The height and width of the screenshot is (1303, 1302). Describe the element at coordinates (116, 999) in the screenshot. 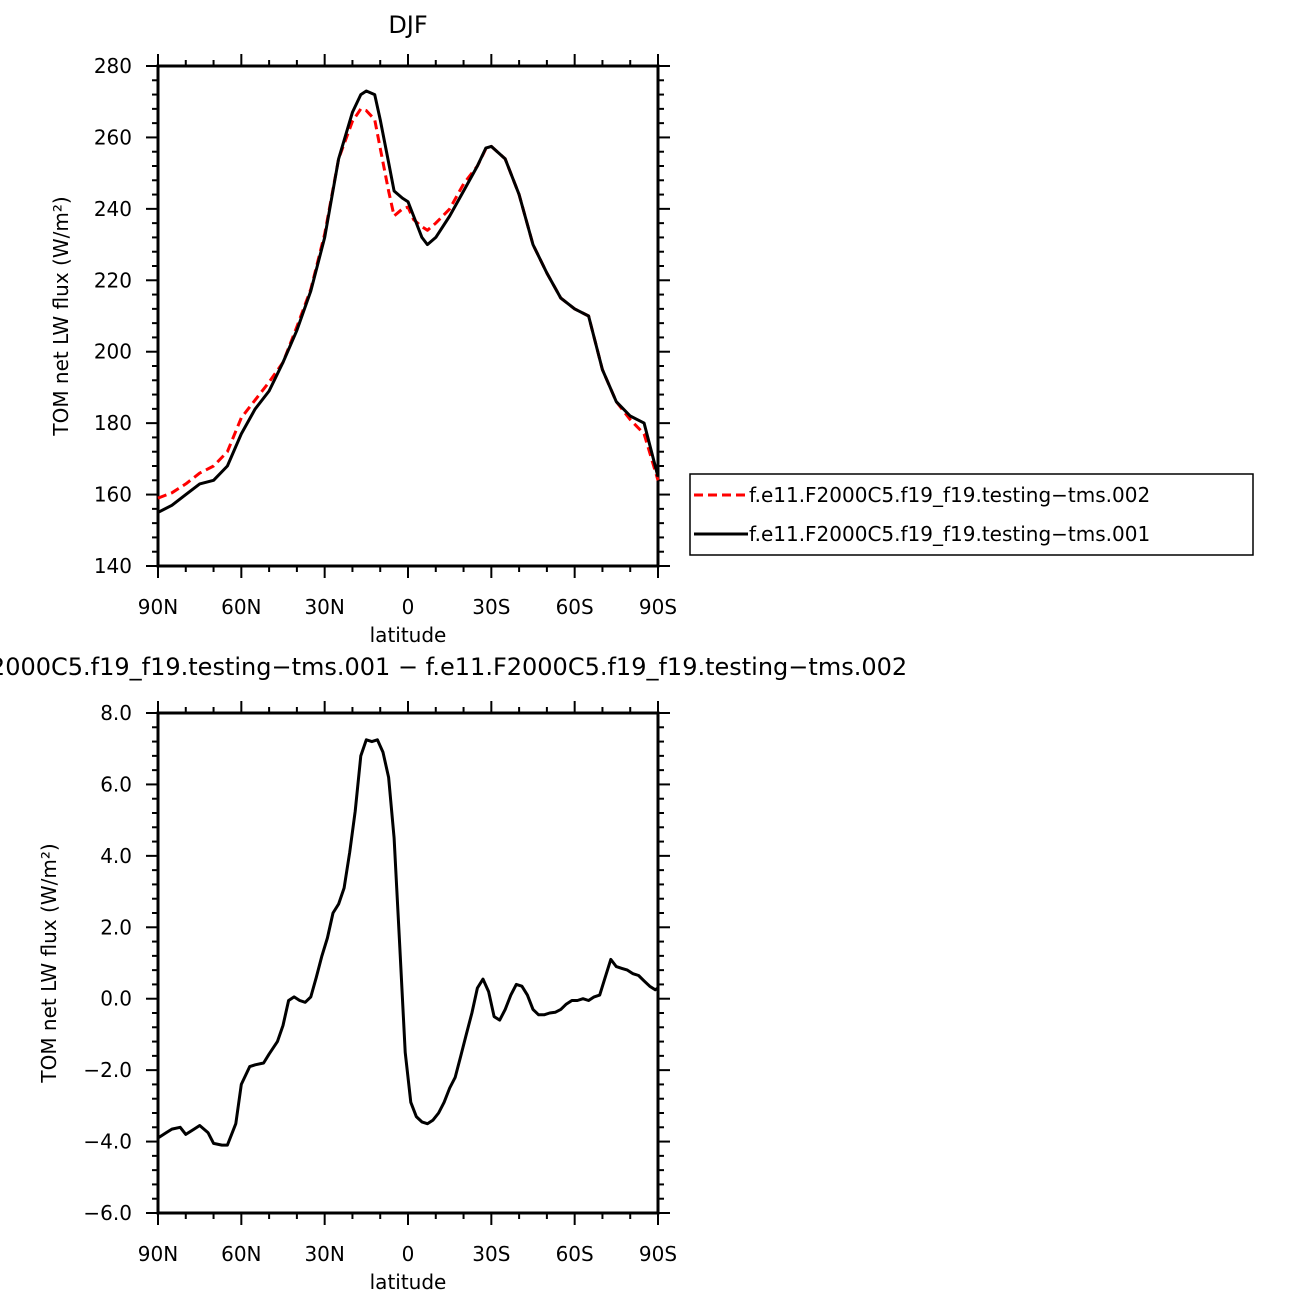

I see `bottom-y-tick-label: 0.0` at that location.